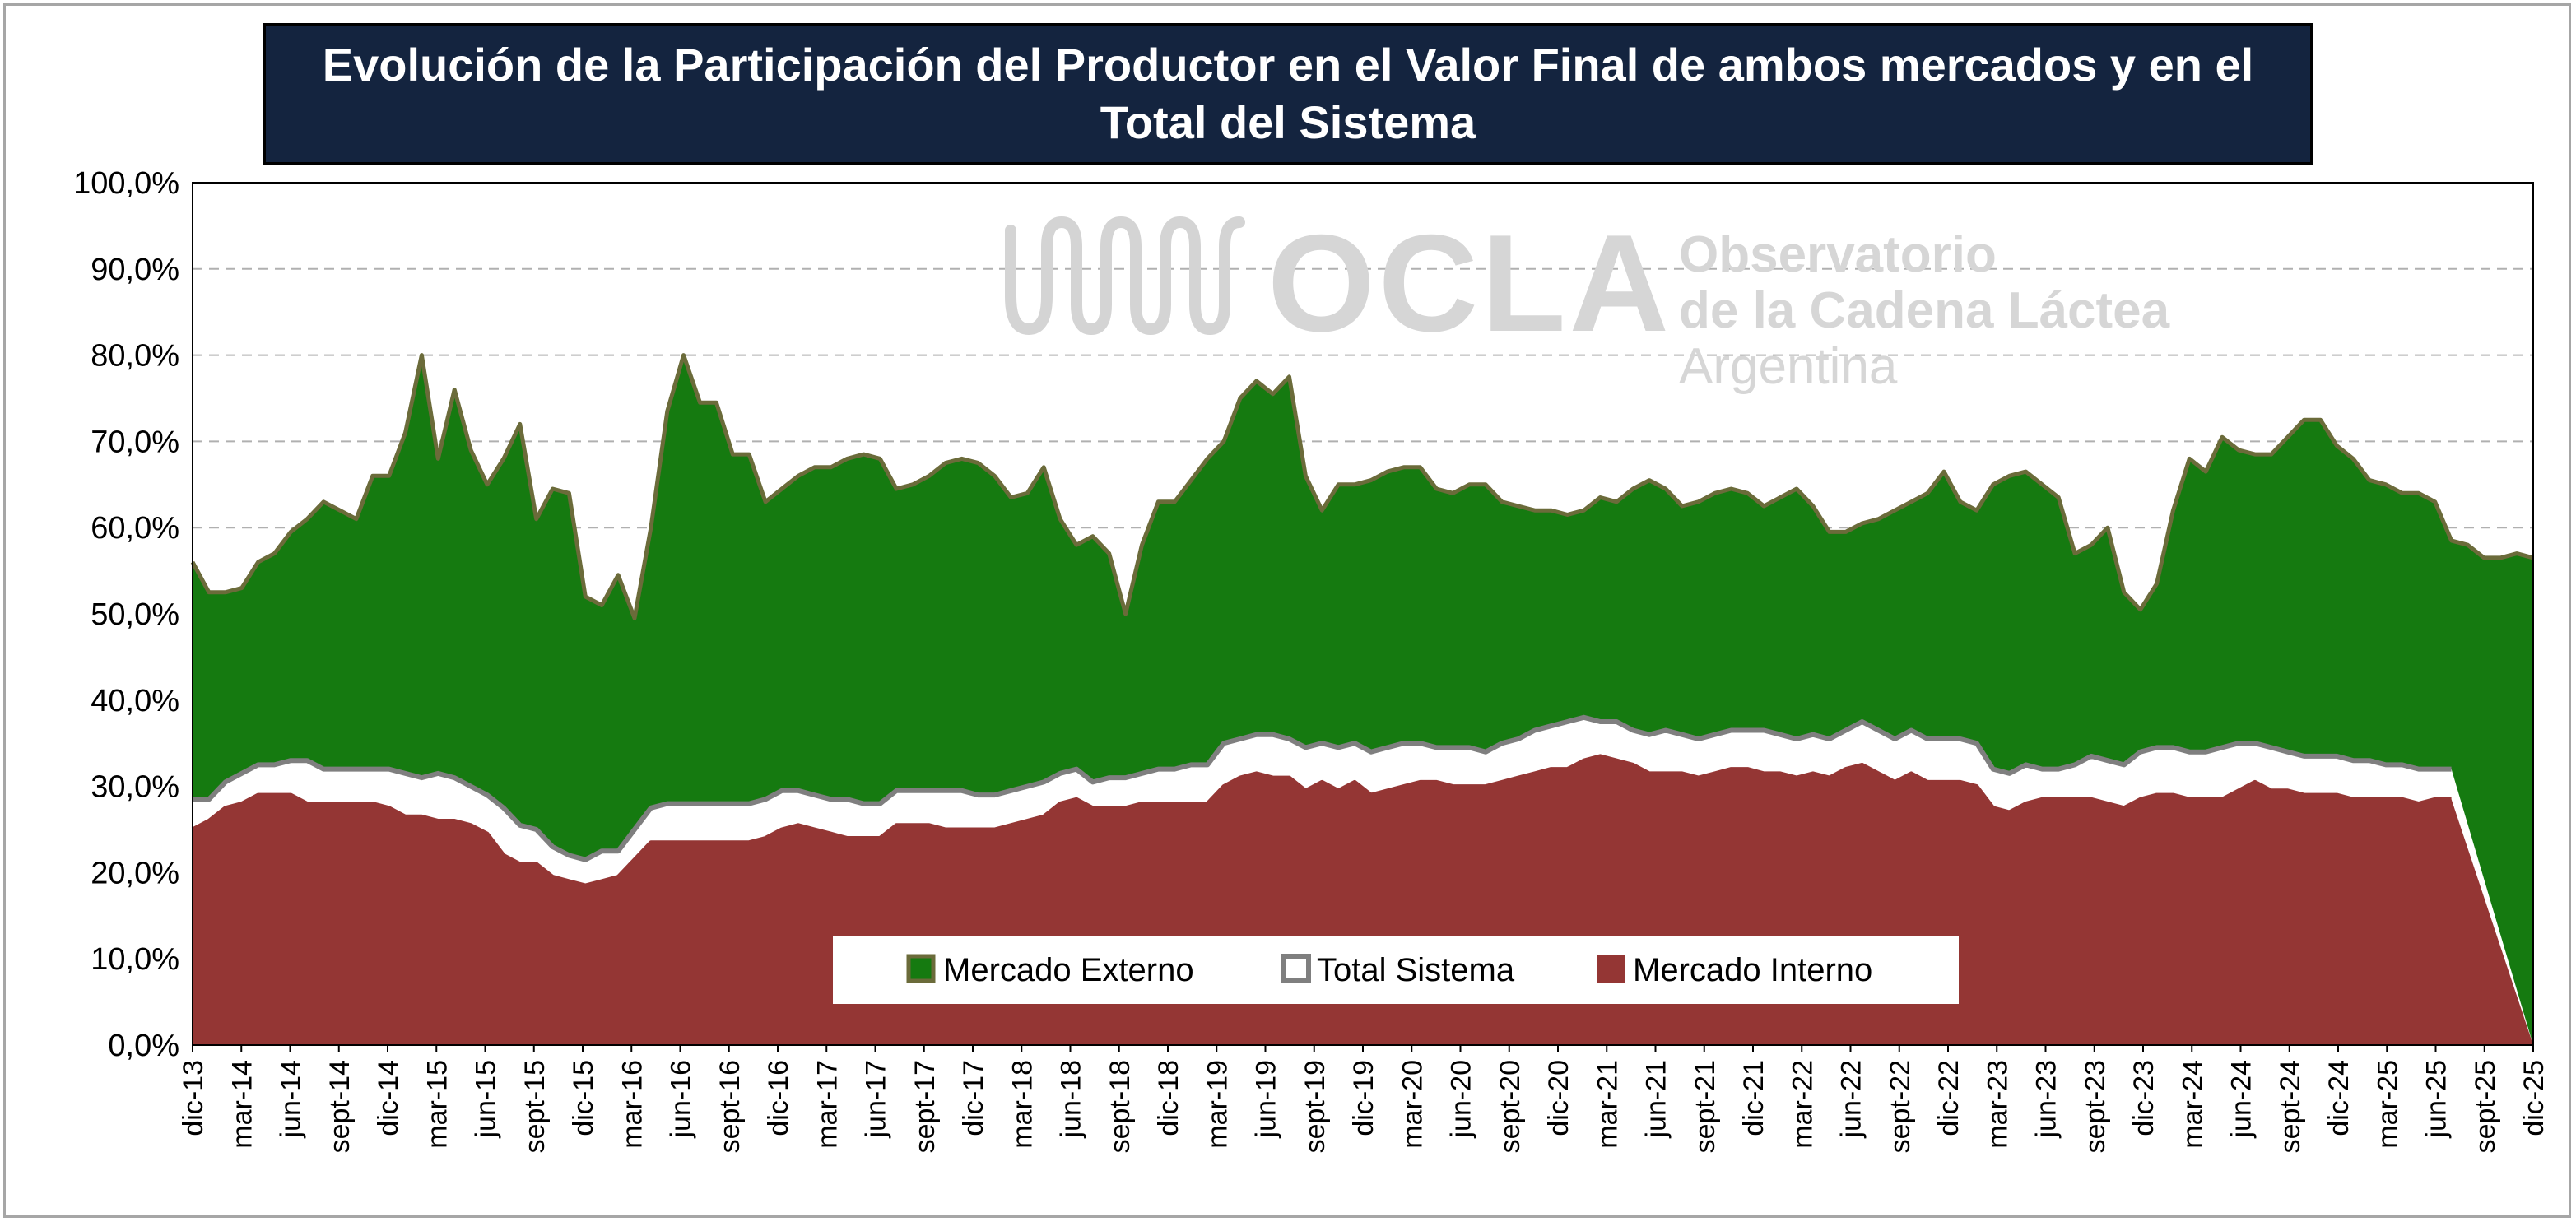 The height and width of the screenshot is (1222, 2576). Describe the element at coordinates (1802, 1104) in the screenshot. I see `x-tick-label: mar-22` at that location.